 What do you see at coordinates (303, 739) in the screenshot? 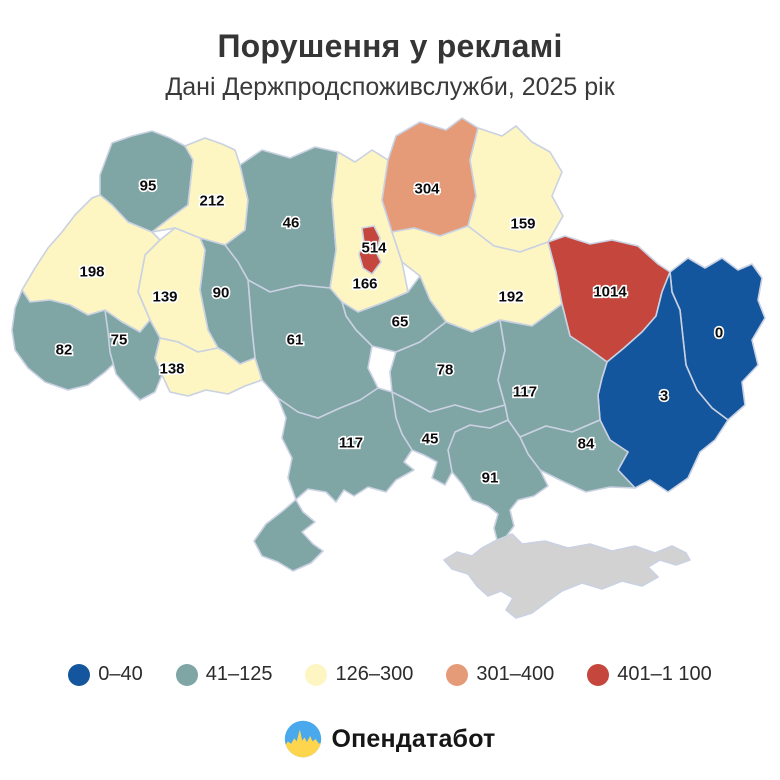
I see `opendatabot-logo-icon` at bounding box center [303, 739].